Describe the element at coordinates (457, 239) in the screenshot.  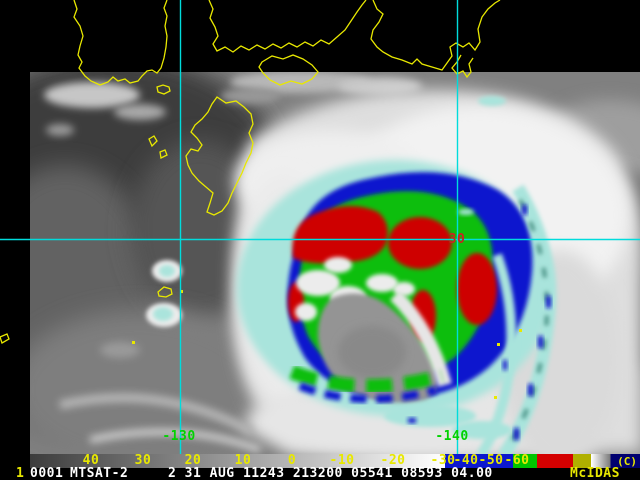
I see `latitude-label-30: 30` at that location.